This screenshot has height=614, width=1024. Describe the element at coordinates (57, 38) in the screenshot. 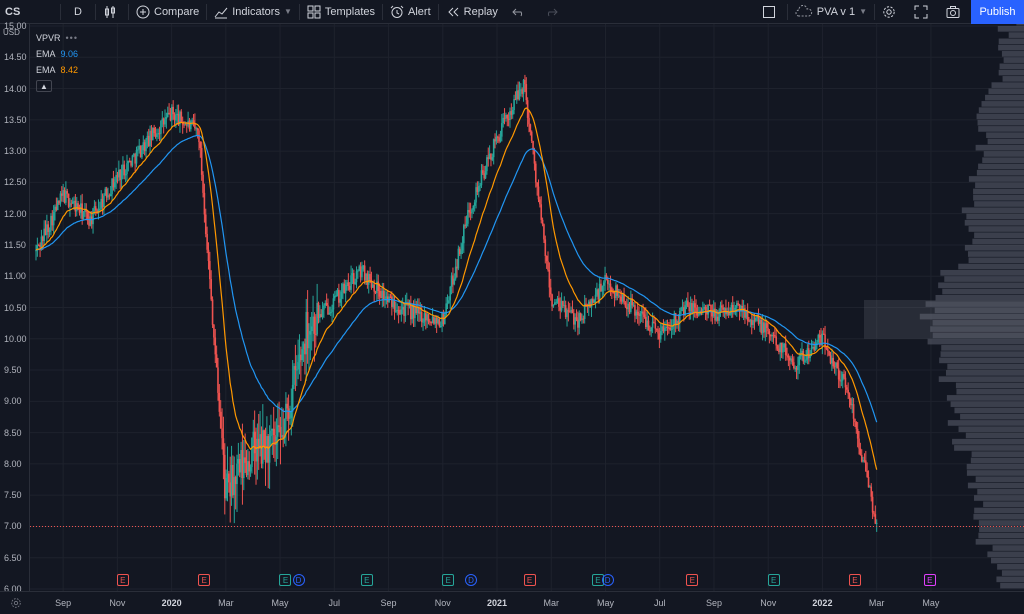

I see `vpvr-legend-row: VPVR •••` at that location.